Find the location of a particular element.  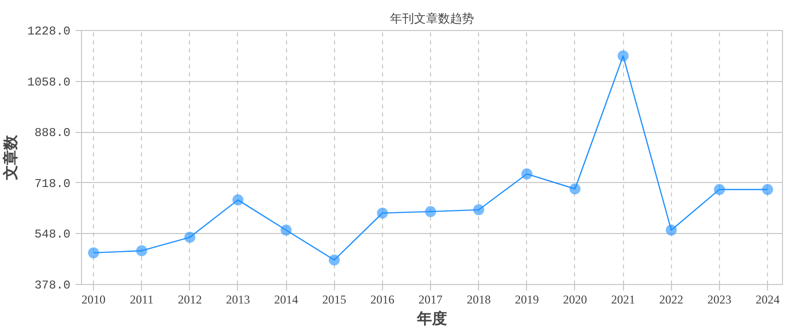

x-tick-label: 2016 is located at coordinates (382, 299).